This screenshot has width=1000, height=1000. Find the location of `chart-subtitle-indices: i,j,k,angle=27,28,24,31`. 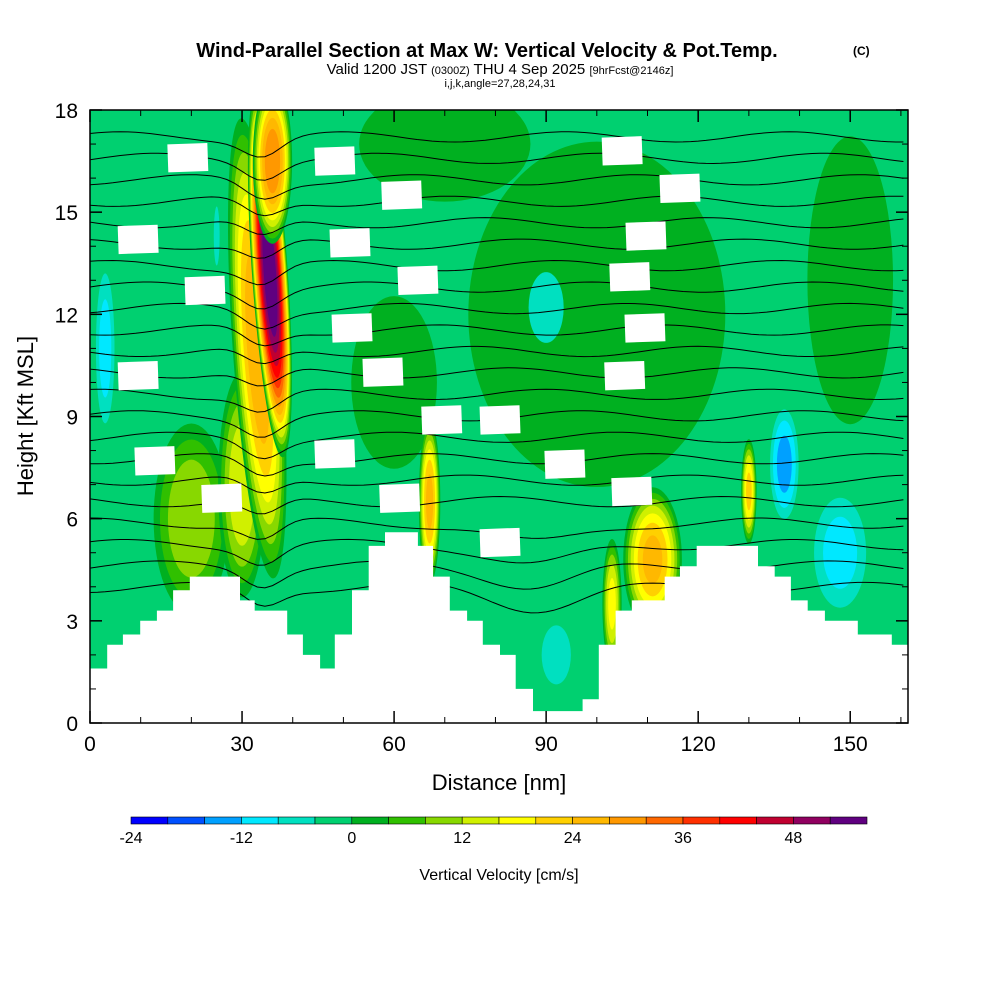

chart-subtitle-indices: i,j,k,angle=27,28,24,31 is located at coordinates (499, 84).